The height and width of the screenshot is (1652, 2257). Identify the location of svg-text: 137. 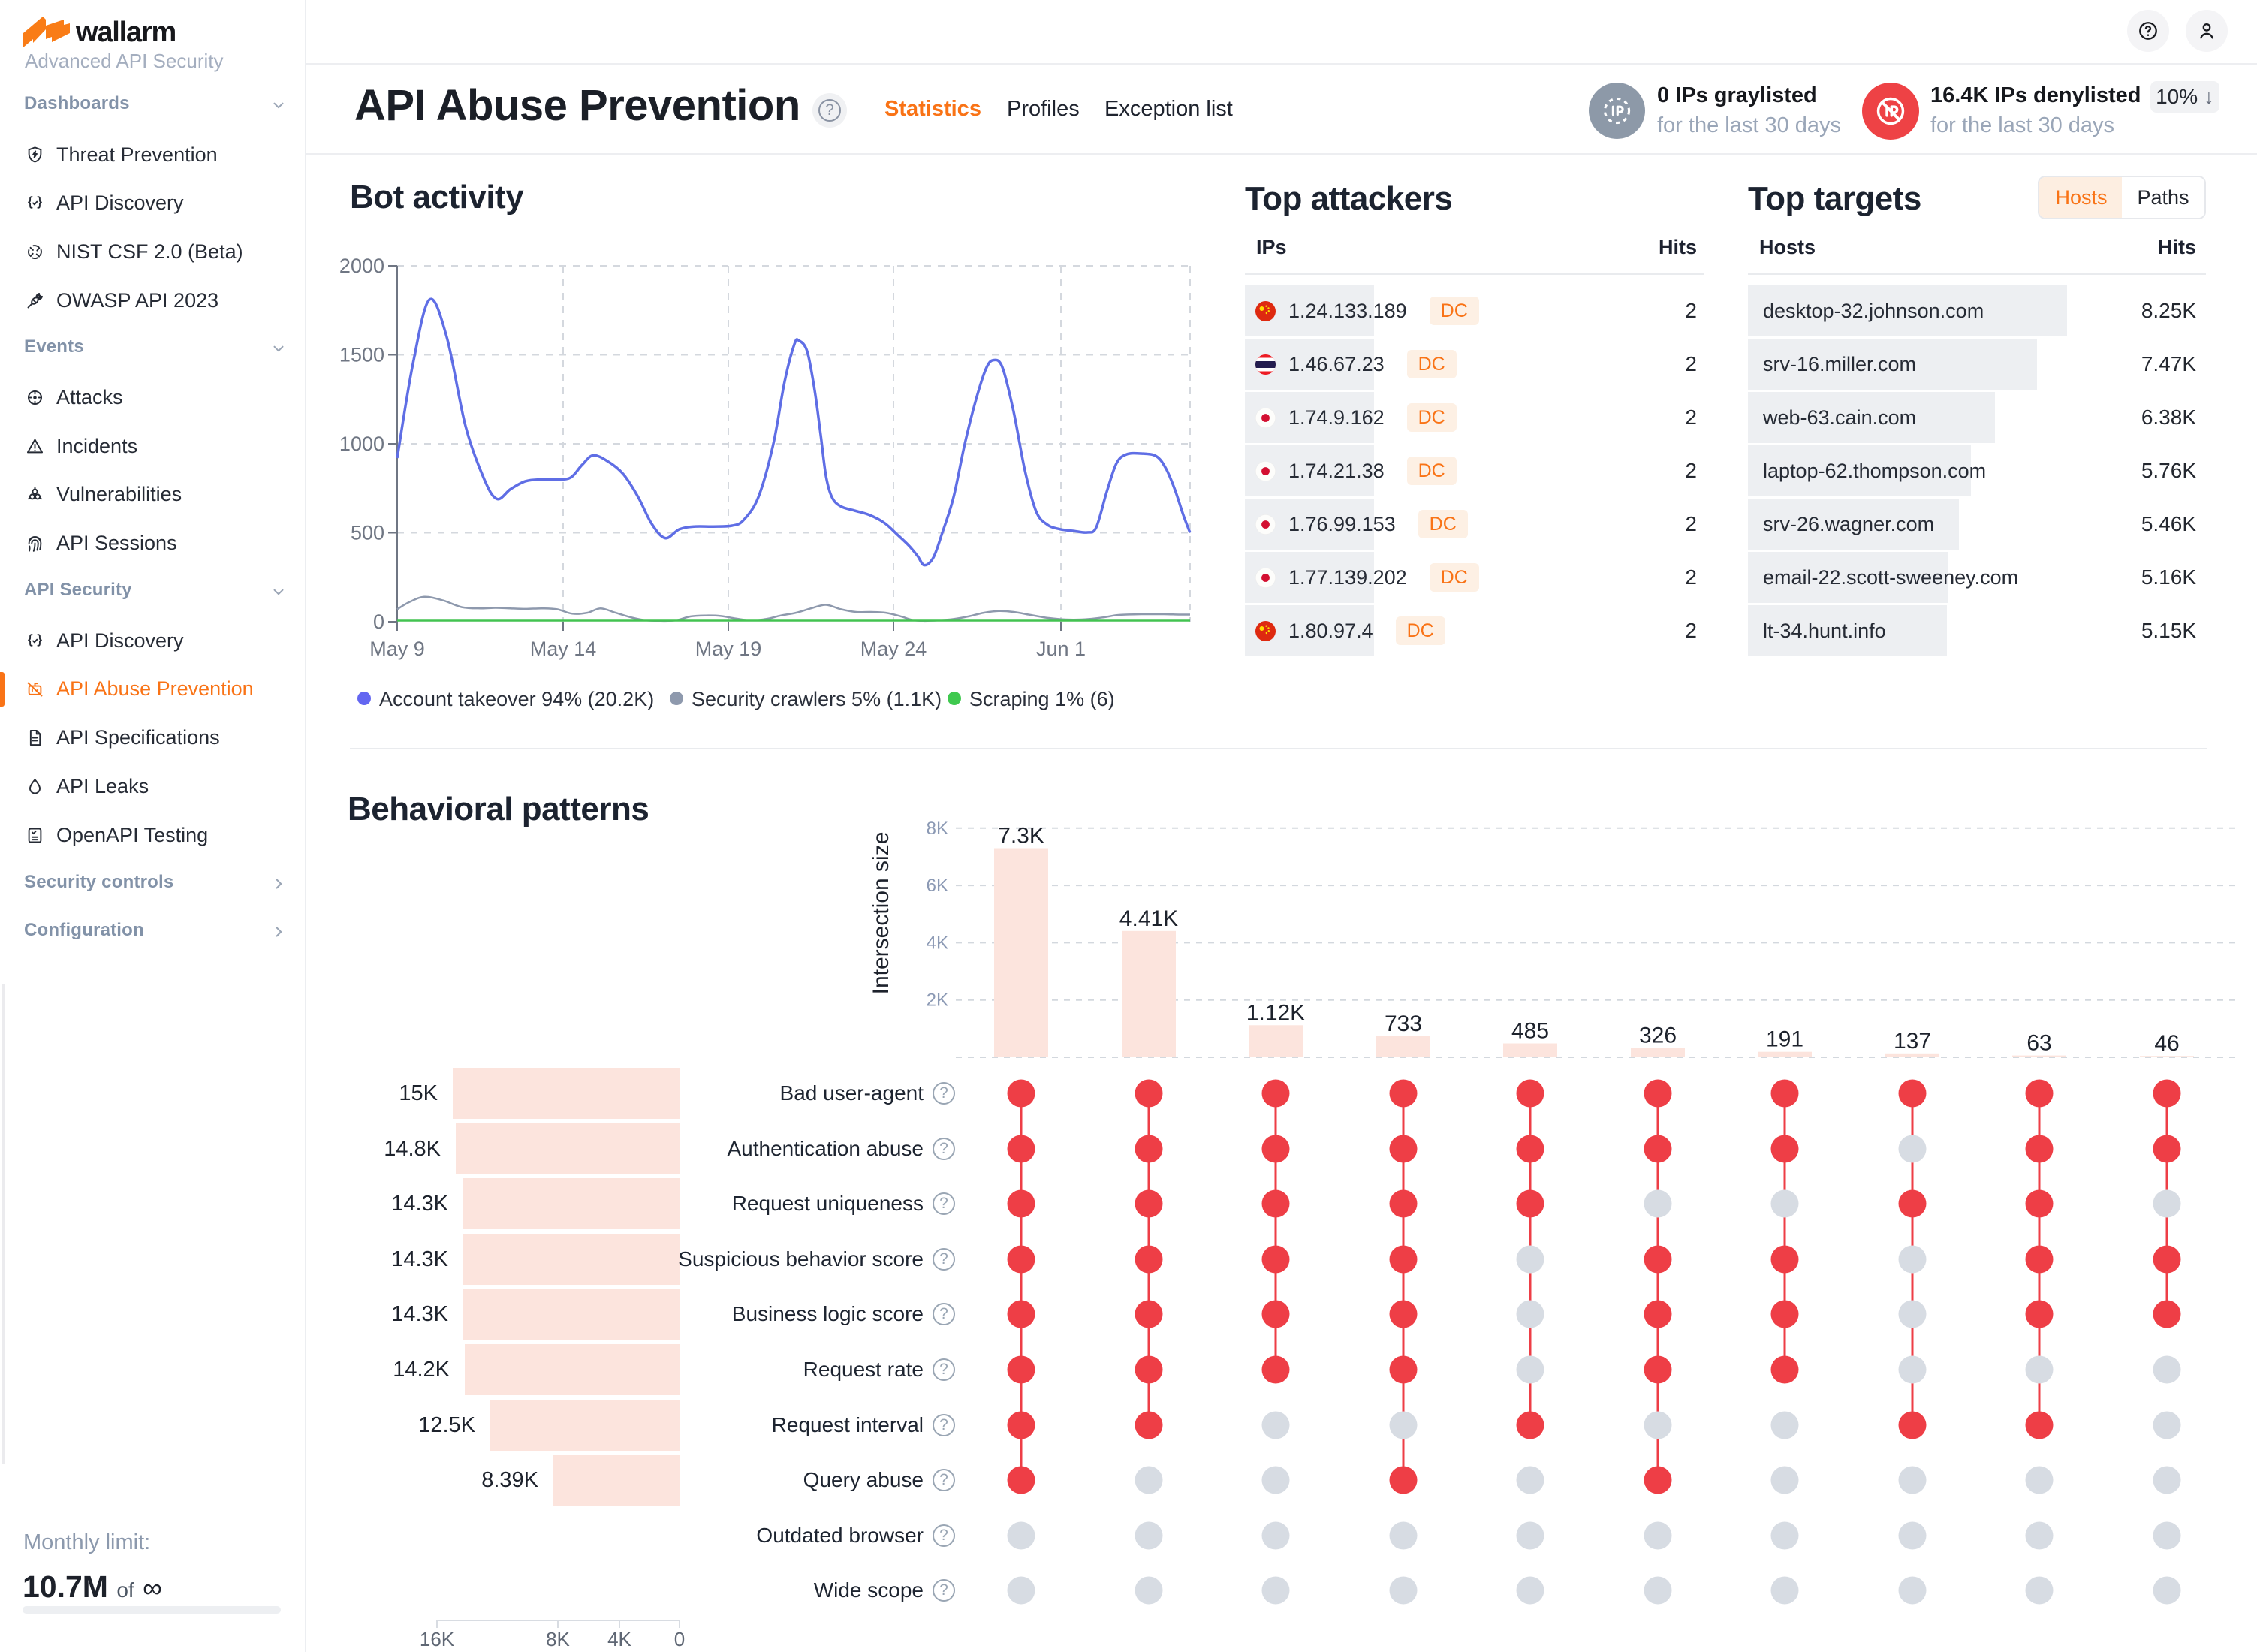
(1912, 1041).